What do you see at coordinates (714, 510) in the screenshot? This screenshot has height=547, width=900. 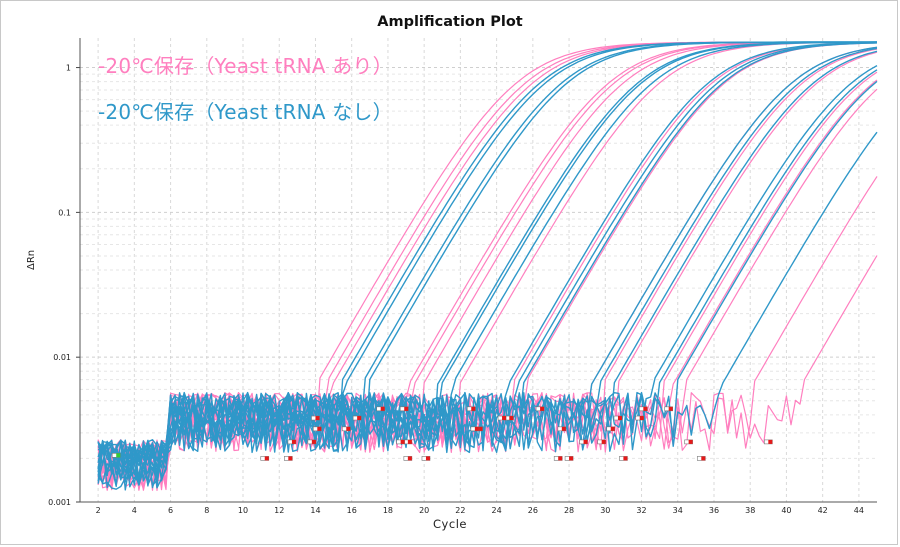 I see `x-tick-label: 36` at bounding box center [714, 510].